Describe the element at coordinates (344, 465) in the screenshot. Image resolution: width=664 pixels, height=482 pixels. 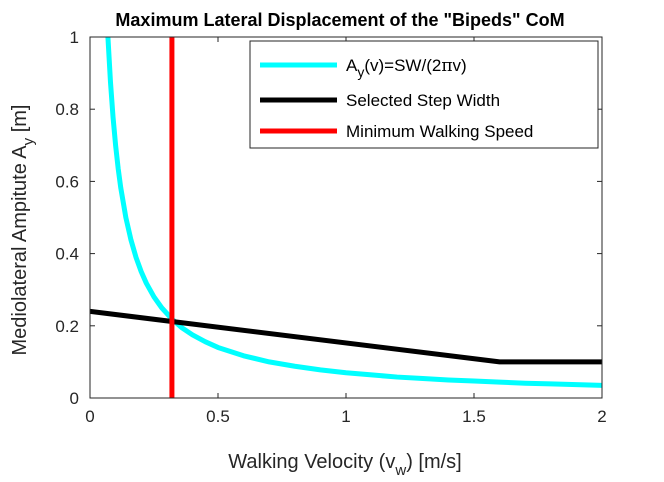
I see `x-axis-label: Walking Velocity (vw) [m/s]` at that location.